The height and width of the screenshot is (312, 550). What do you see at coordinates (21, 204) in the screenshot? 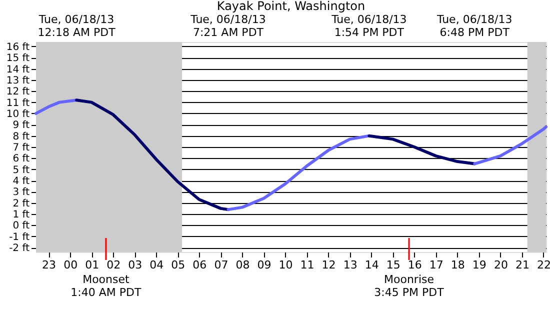
I see `y-tick-label: 2 ft` at bounding box center [21, 204].